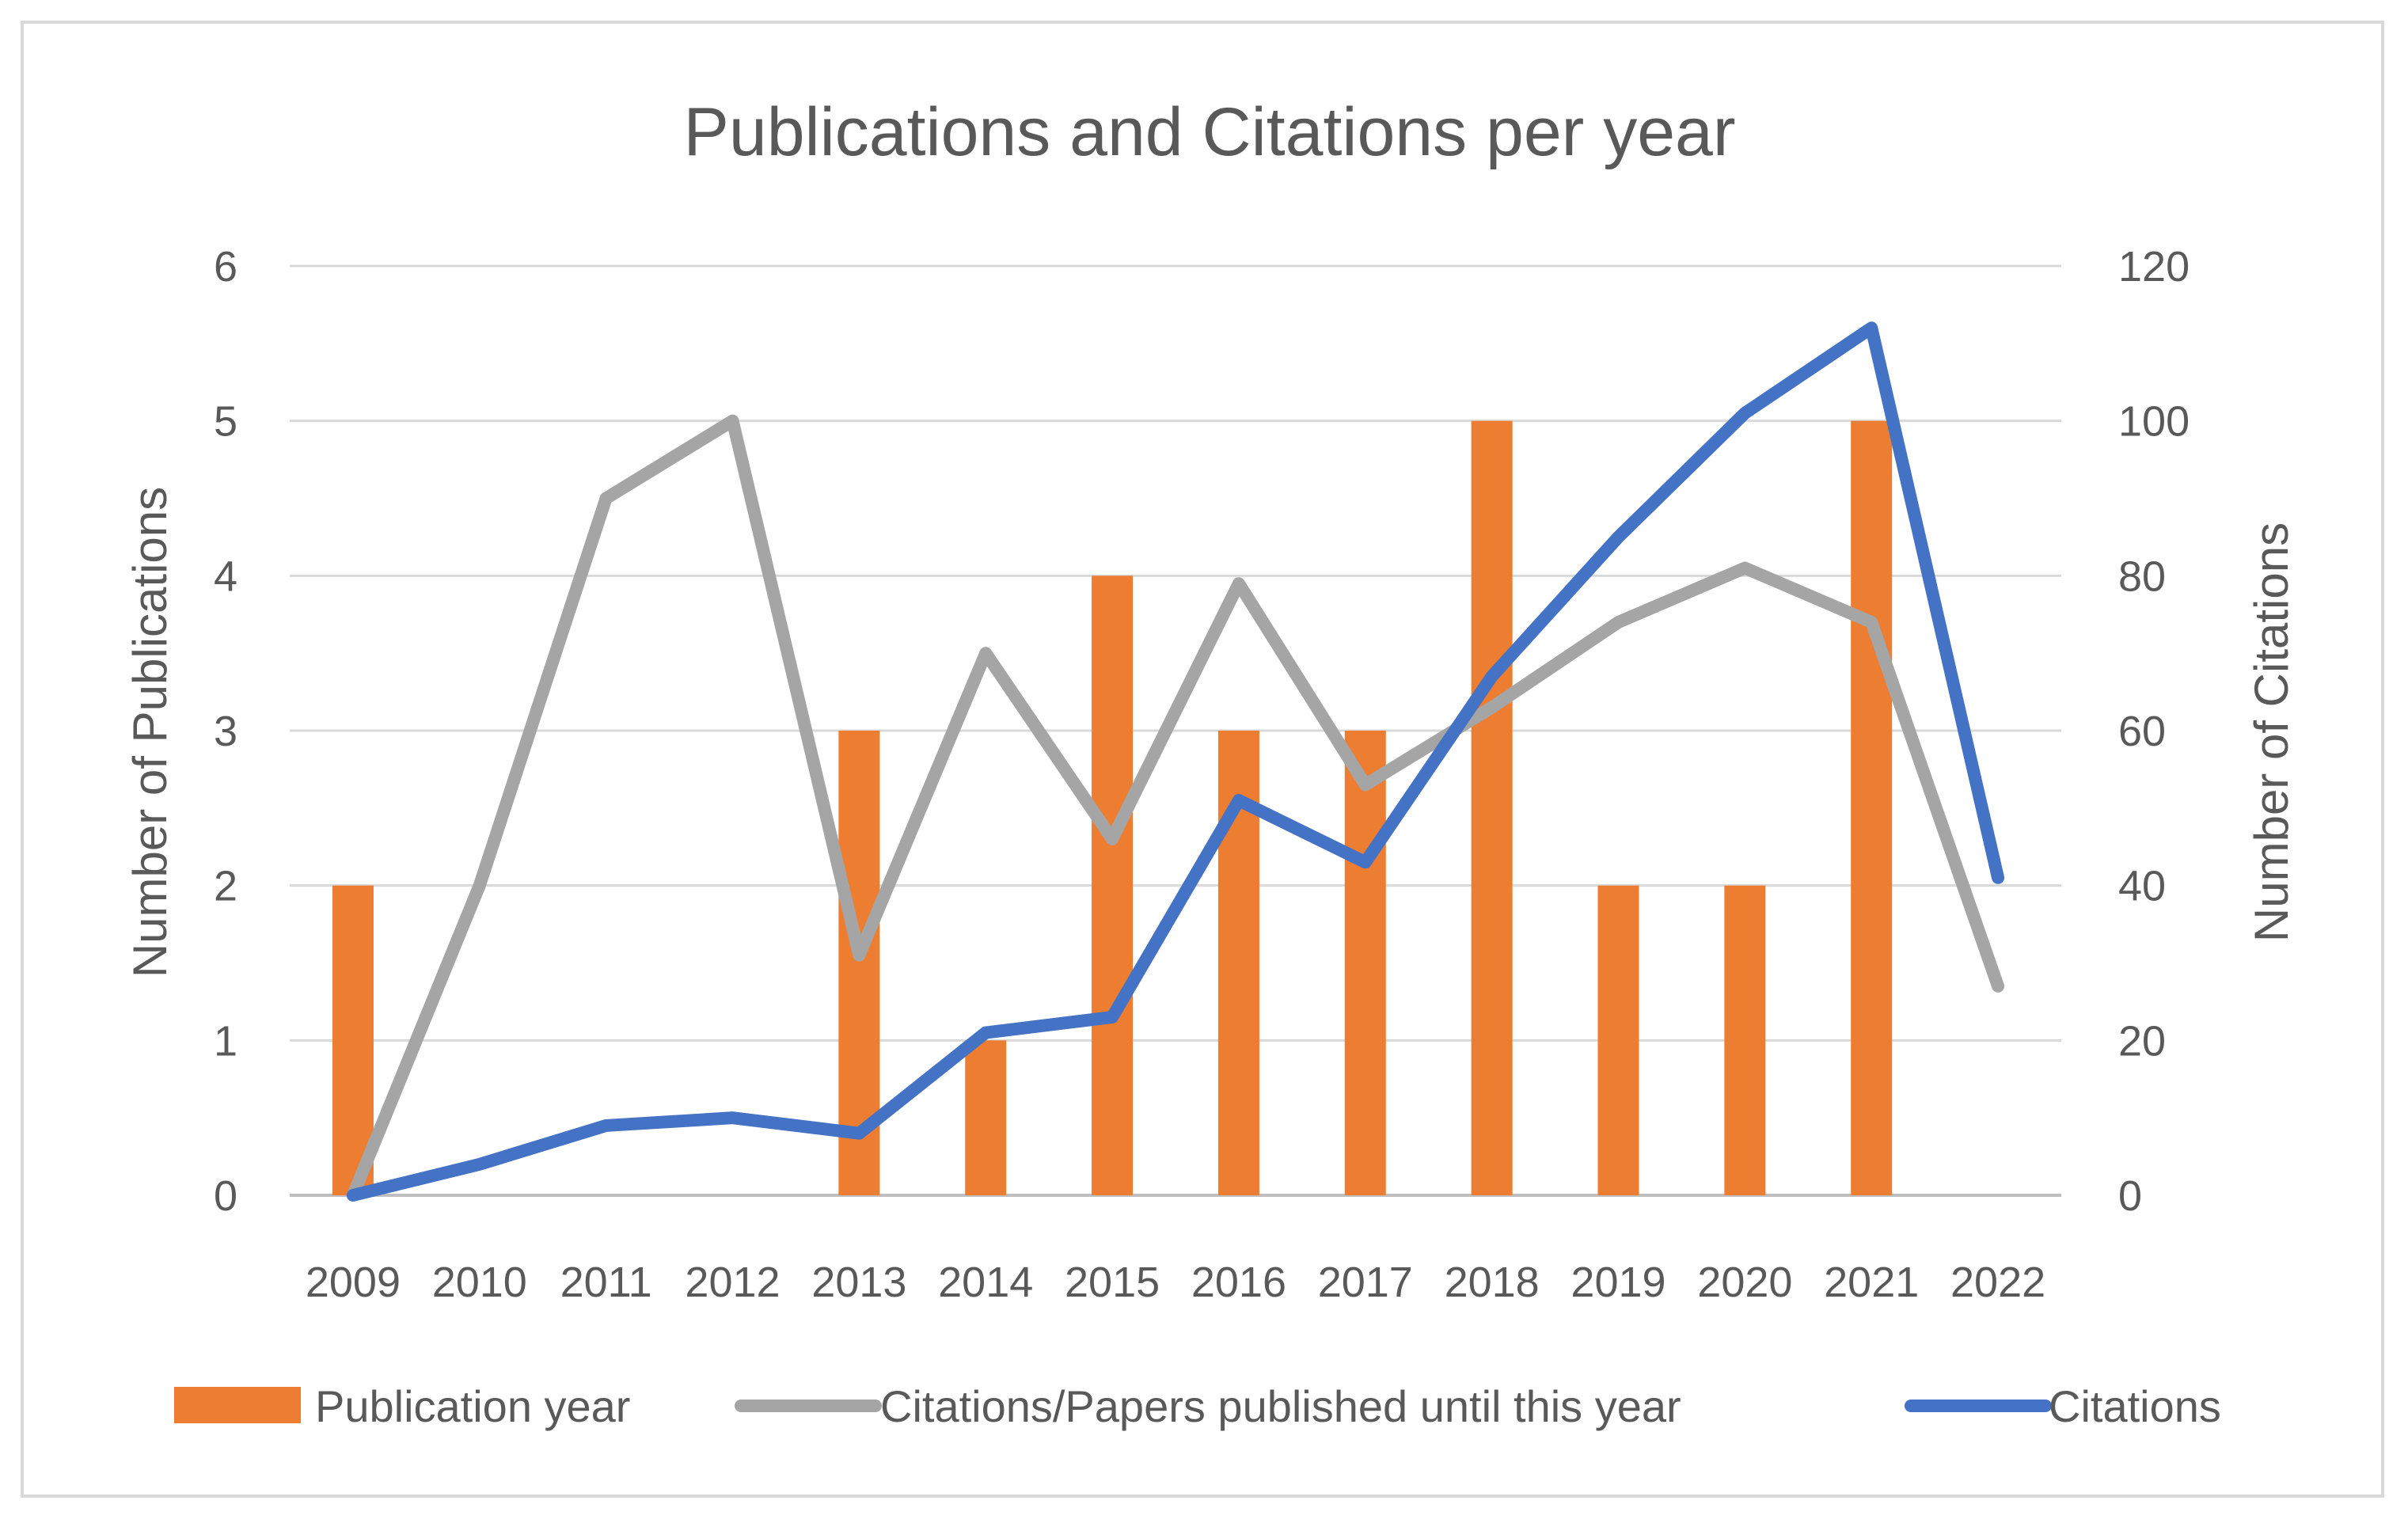 The width and height of the screenshot is (2408, 1523). Describe the element at coordinates (225, 1196) in the screenshot. I see `left-tick-label: 0` at that location.